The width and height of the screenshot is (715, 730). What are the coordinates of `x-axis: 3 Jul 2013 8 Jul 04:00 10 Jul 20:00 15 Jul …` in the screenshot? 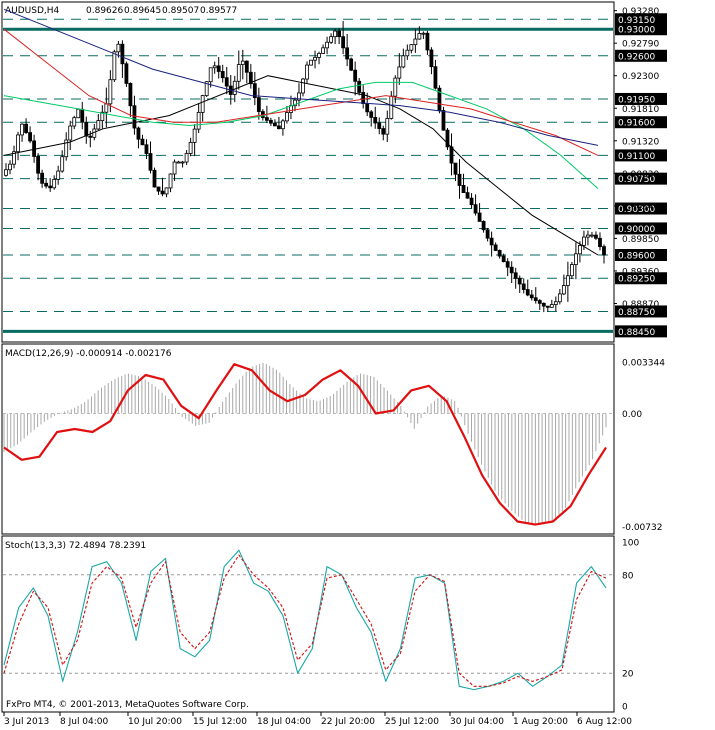 It's located at (317, 719).